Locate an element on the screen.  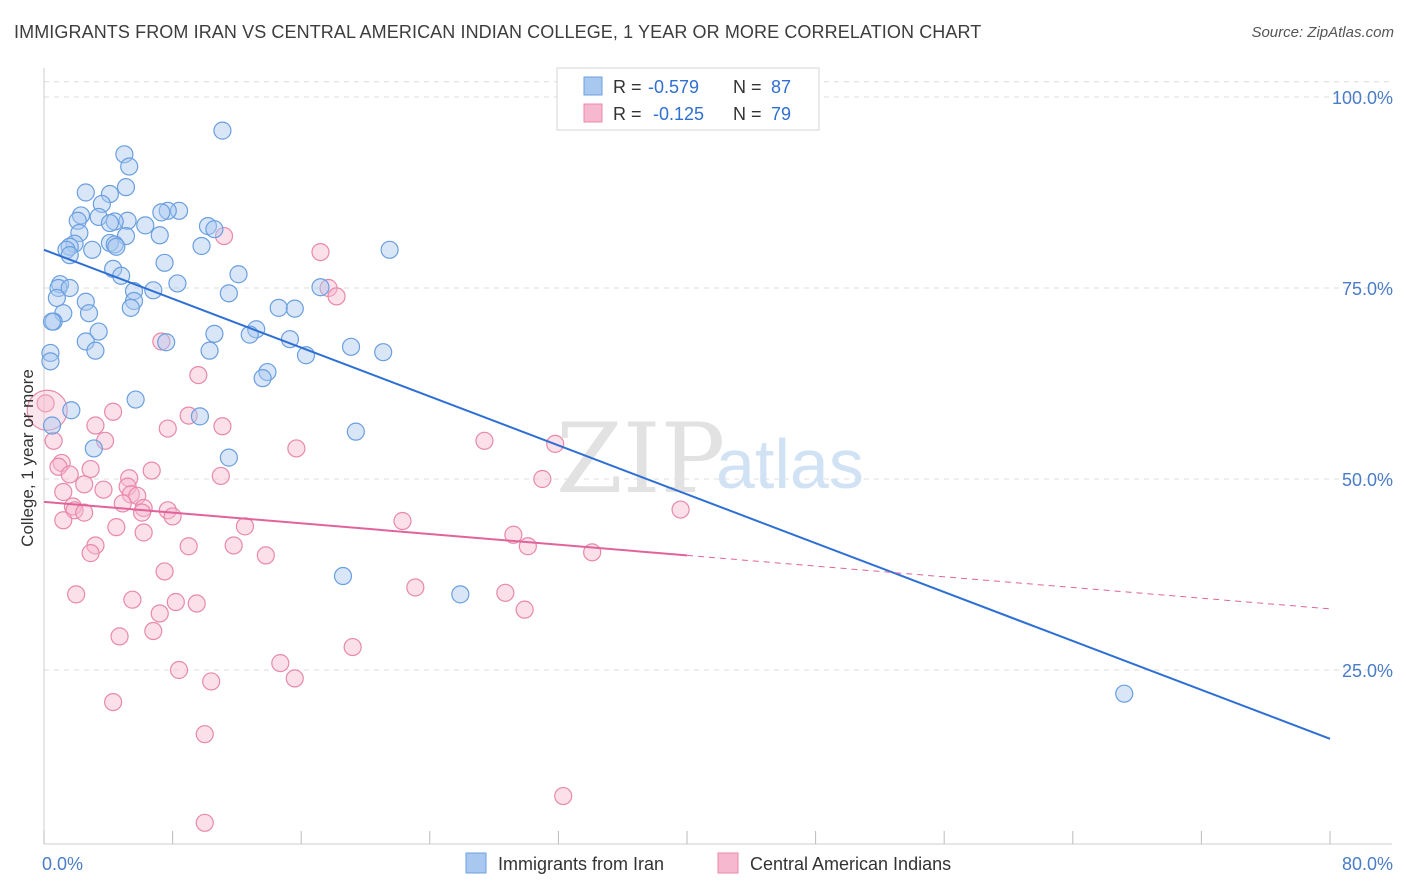
legend-n-label-cai: N = is located at coordinates (747, 114).